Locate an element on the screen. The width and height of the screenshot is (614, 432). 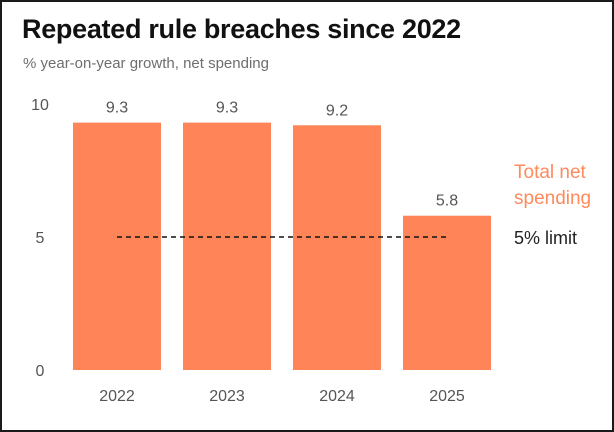
x-tick-label-2025: 2025 is located at coordinates (447, 396).